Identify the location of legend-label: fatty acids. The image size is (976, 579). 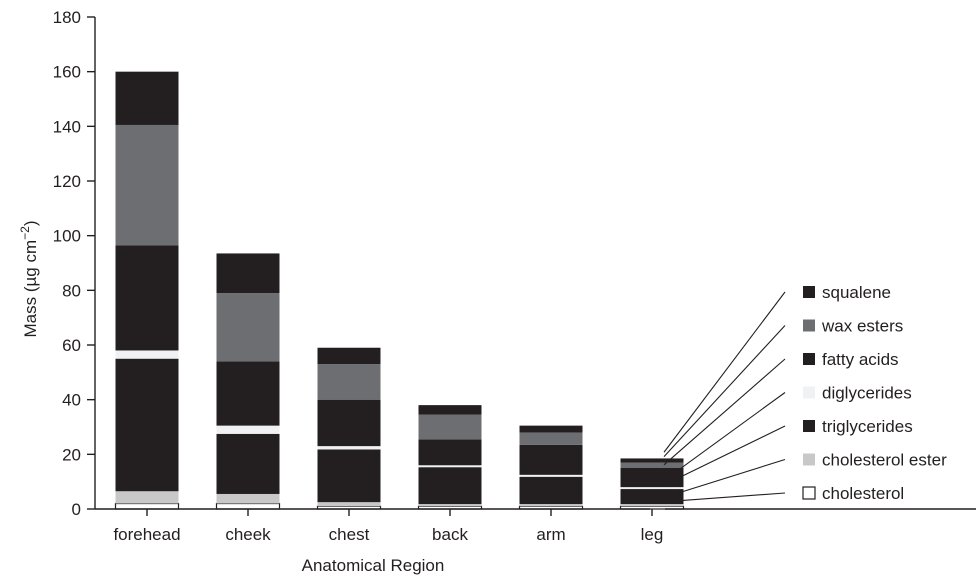
(860, 359).